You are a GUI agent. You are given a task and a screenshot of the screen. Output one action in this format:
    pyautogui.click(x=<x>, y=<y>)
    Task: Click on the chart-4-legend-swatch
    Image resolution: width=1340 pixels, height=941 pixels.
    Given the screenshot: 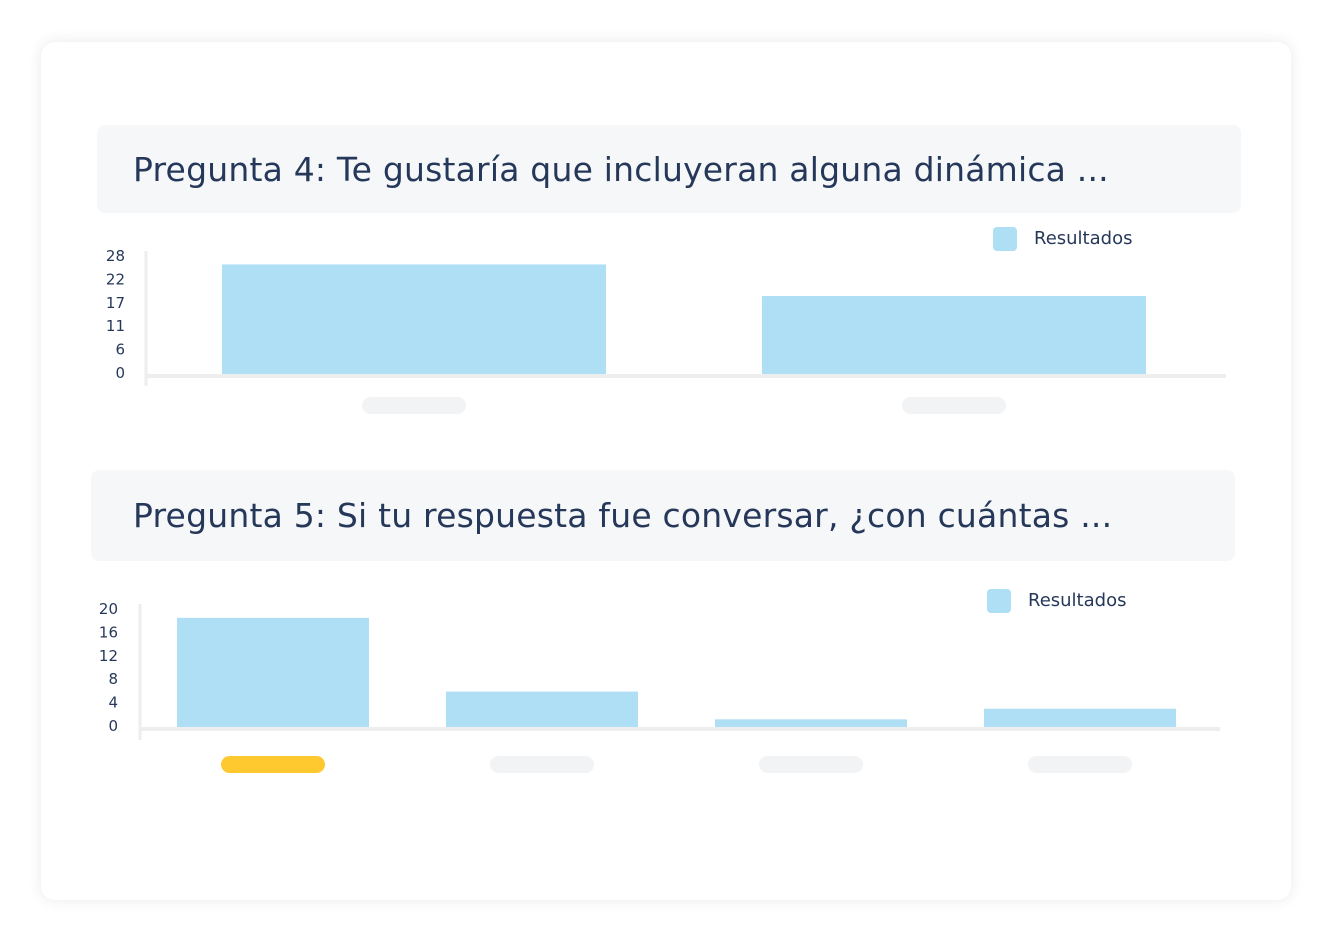 What is the action you would take?
    pyautogui.click(x=1005, y=239)
    